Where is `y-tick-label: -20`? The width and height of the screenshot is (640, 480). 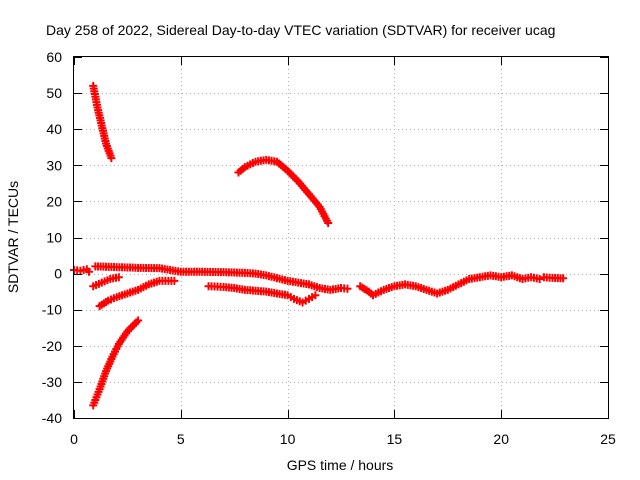
y-tick-label: -20 is located at coordinates (52, 346).